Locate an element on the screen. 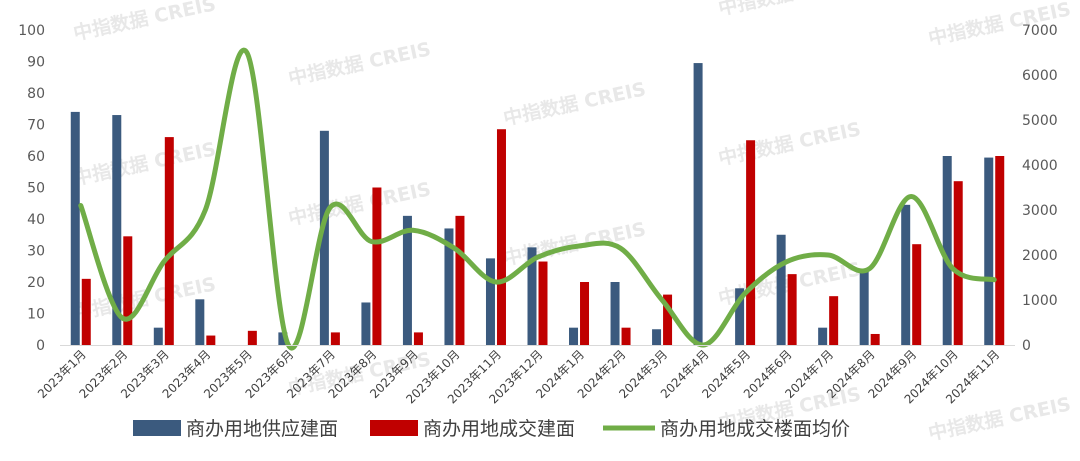  left-tick-40: 40 is located at coordinates (36, 220).